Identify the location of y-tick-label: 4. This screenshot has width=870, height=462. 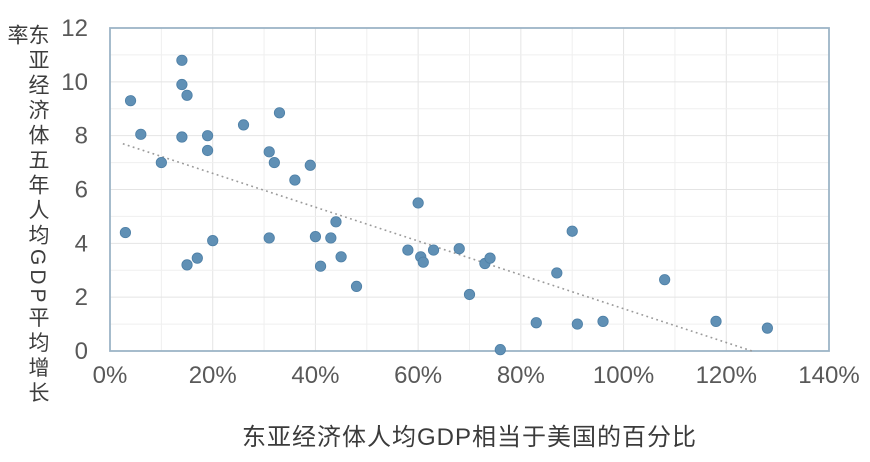
(81, 243).